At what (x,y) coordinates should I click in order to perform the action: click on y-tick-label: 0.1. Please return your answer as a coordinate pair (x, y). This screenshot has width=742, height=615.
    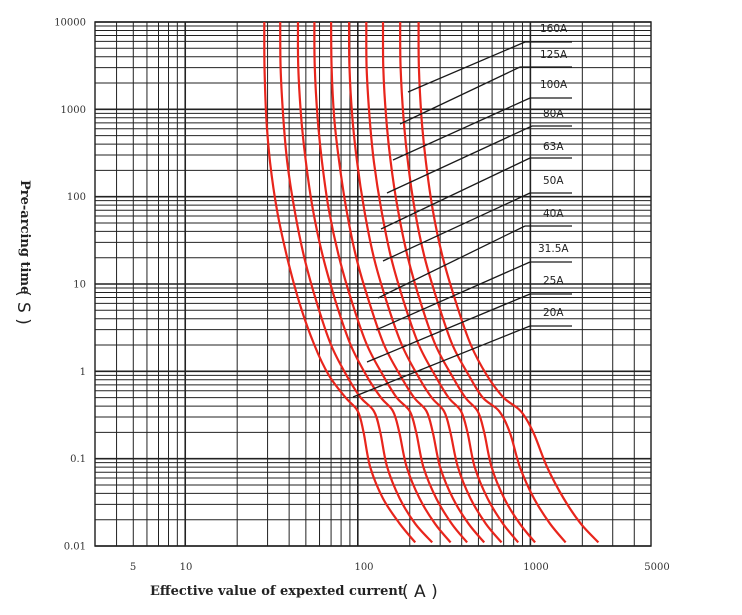
    Looking at the image, I should click on (78, 459).